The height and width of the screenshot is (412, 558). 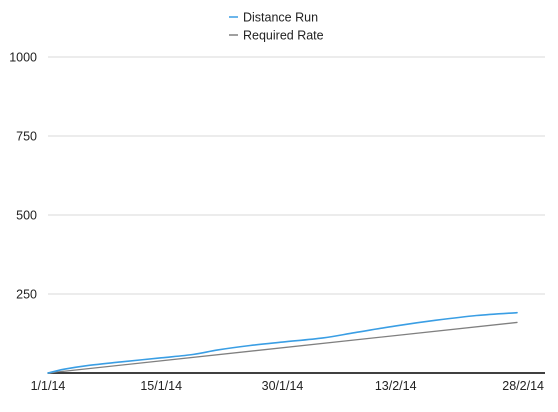 What do you see at coordinates (523, 386) in the screenshot?
I see `x-tick-label: 28/2/14` at bounding box center [523, 386].